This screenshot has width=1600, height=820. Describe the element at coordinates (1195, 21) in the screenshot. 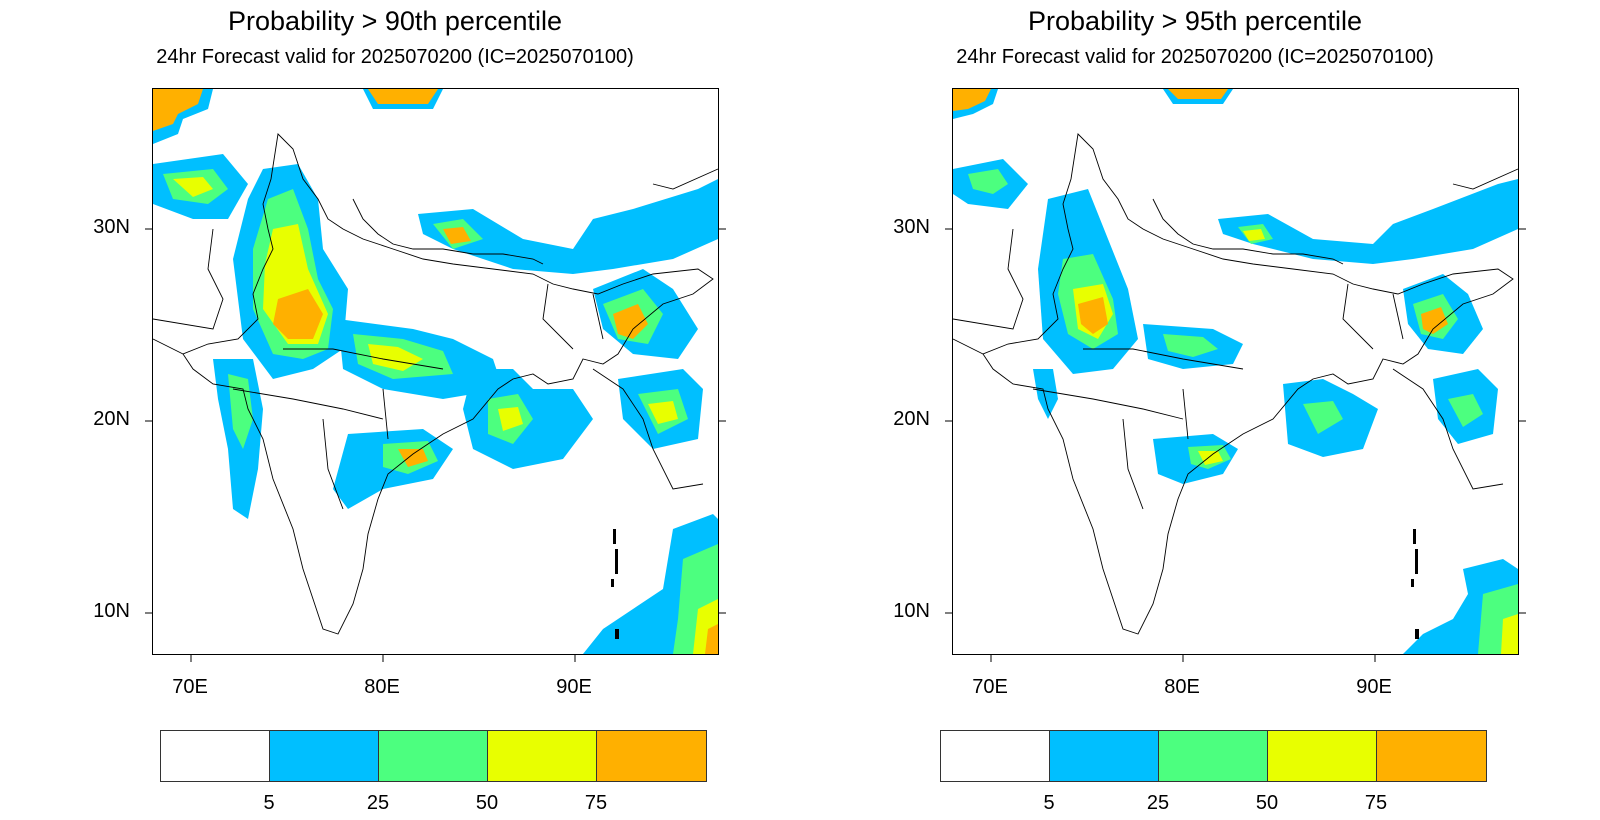

I see `panel-title: Probability > 95th percentile` at that location.